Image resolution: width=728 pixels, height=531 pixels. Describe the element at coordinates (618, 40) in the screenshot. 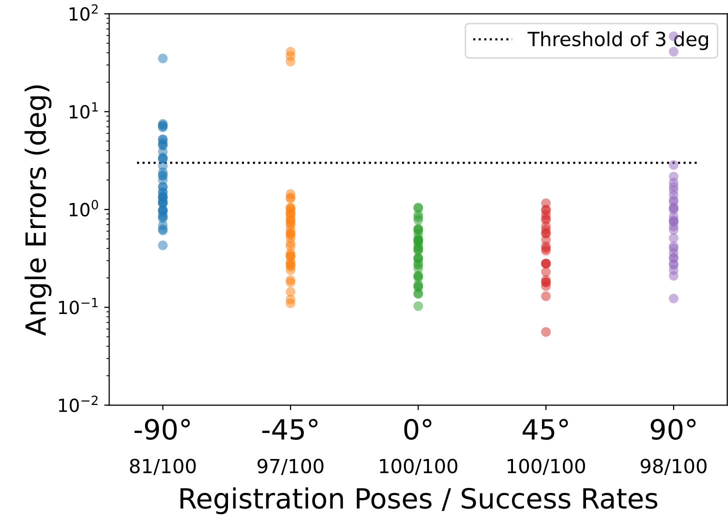

I see `legend-label: Threshold of 3 deg` at that location.